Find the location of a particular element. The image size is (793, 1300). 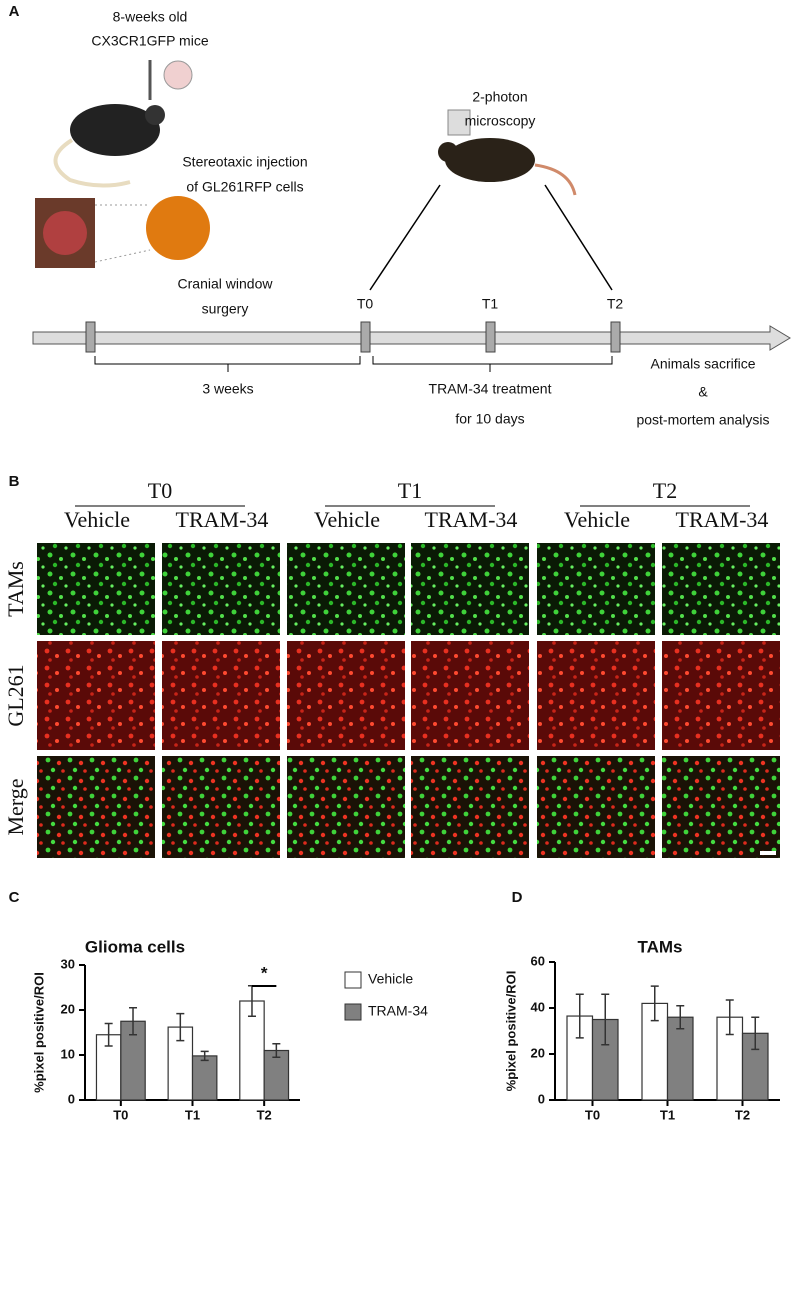

y-tick-label: 60 is located at coordinates (538, 960).